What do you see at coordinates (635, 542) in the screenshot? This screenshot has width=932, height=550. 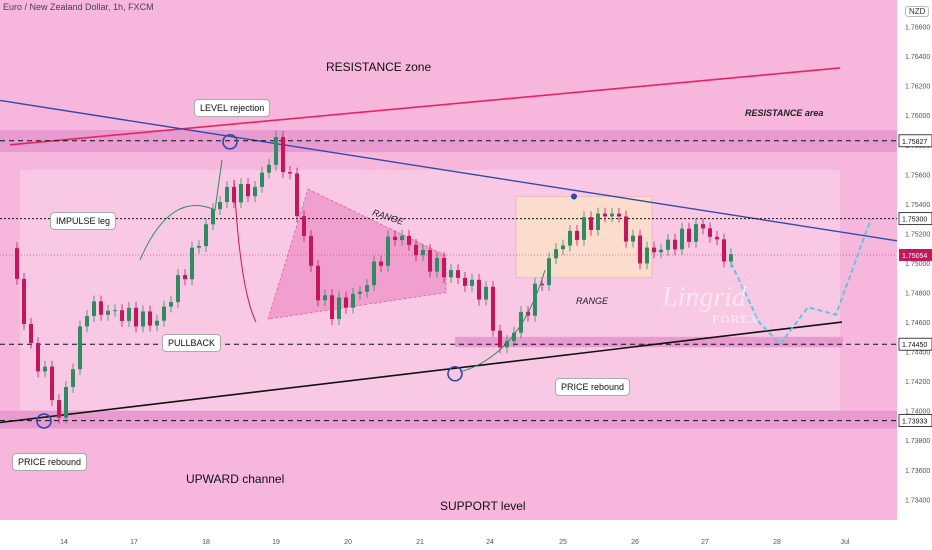 I see `x-tick-label: 26` at bounding box center [635, 542].